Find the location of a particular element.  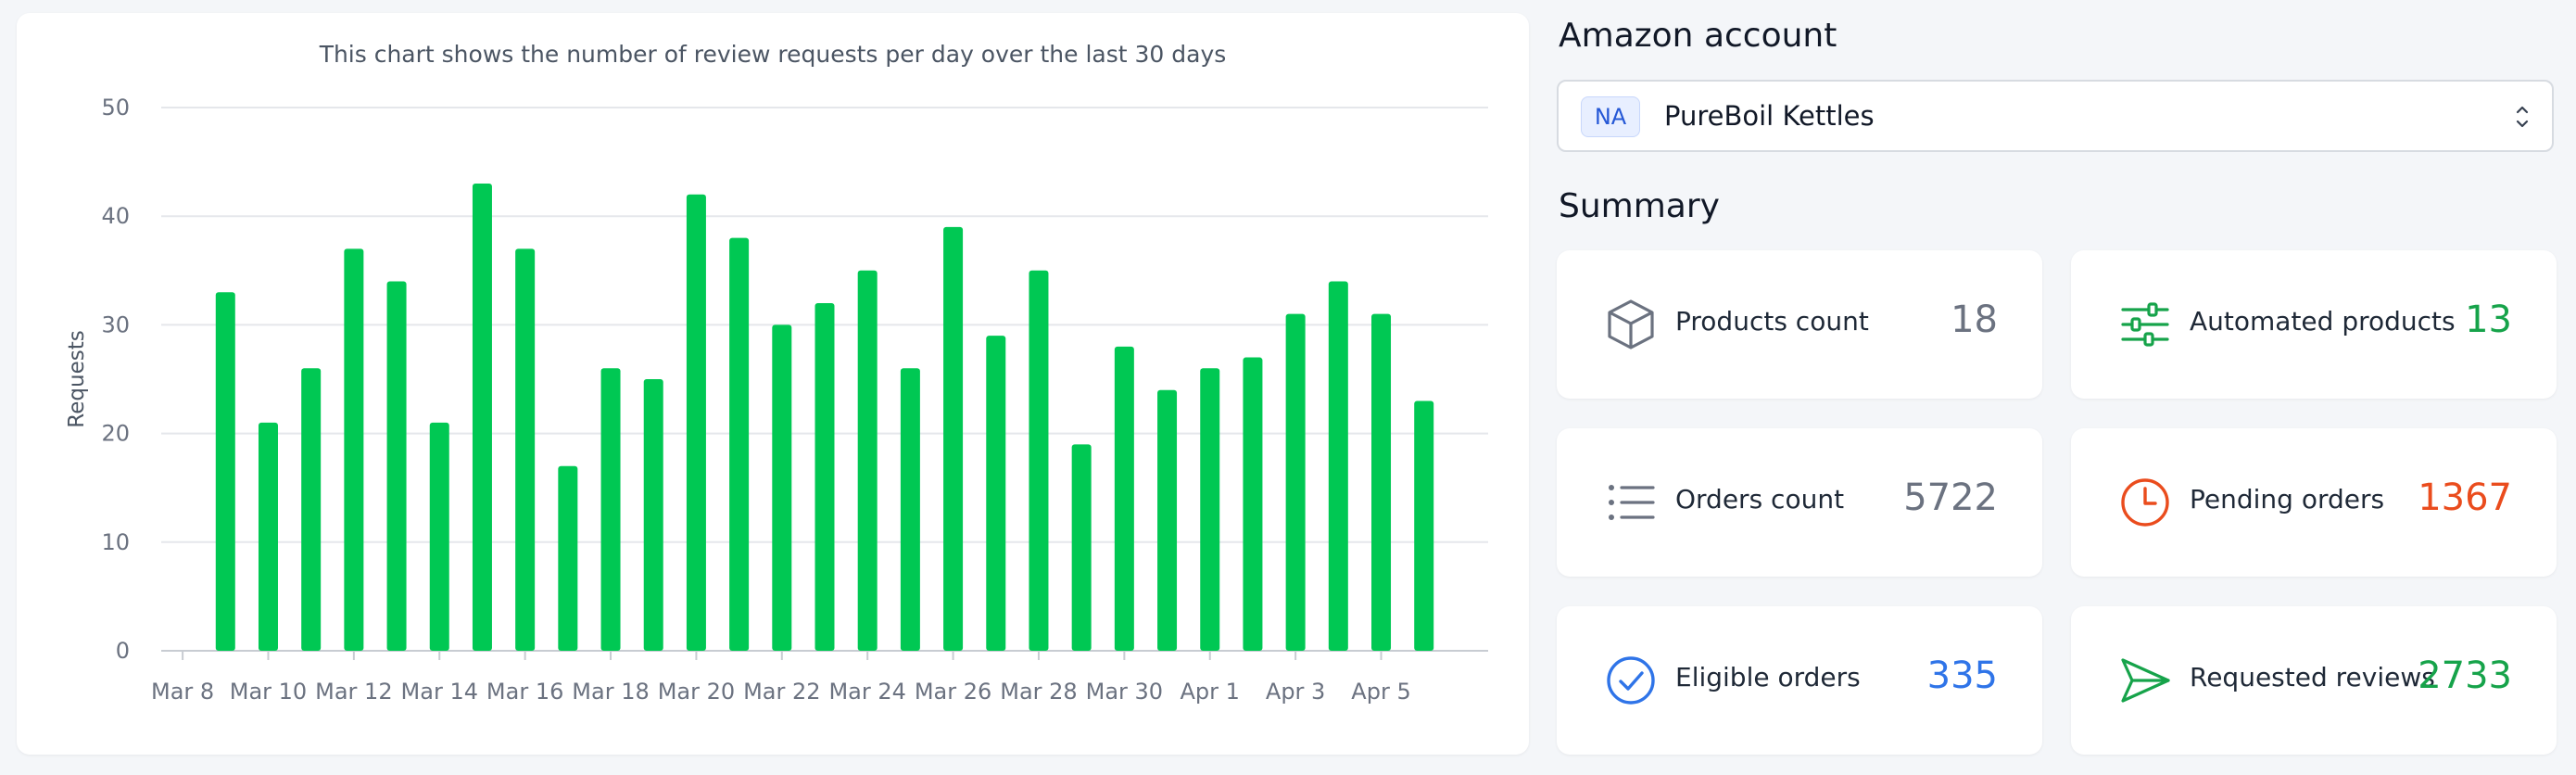

card-label: Products count is located at coordinates (1772, 321).